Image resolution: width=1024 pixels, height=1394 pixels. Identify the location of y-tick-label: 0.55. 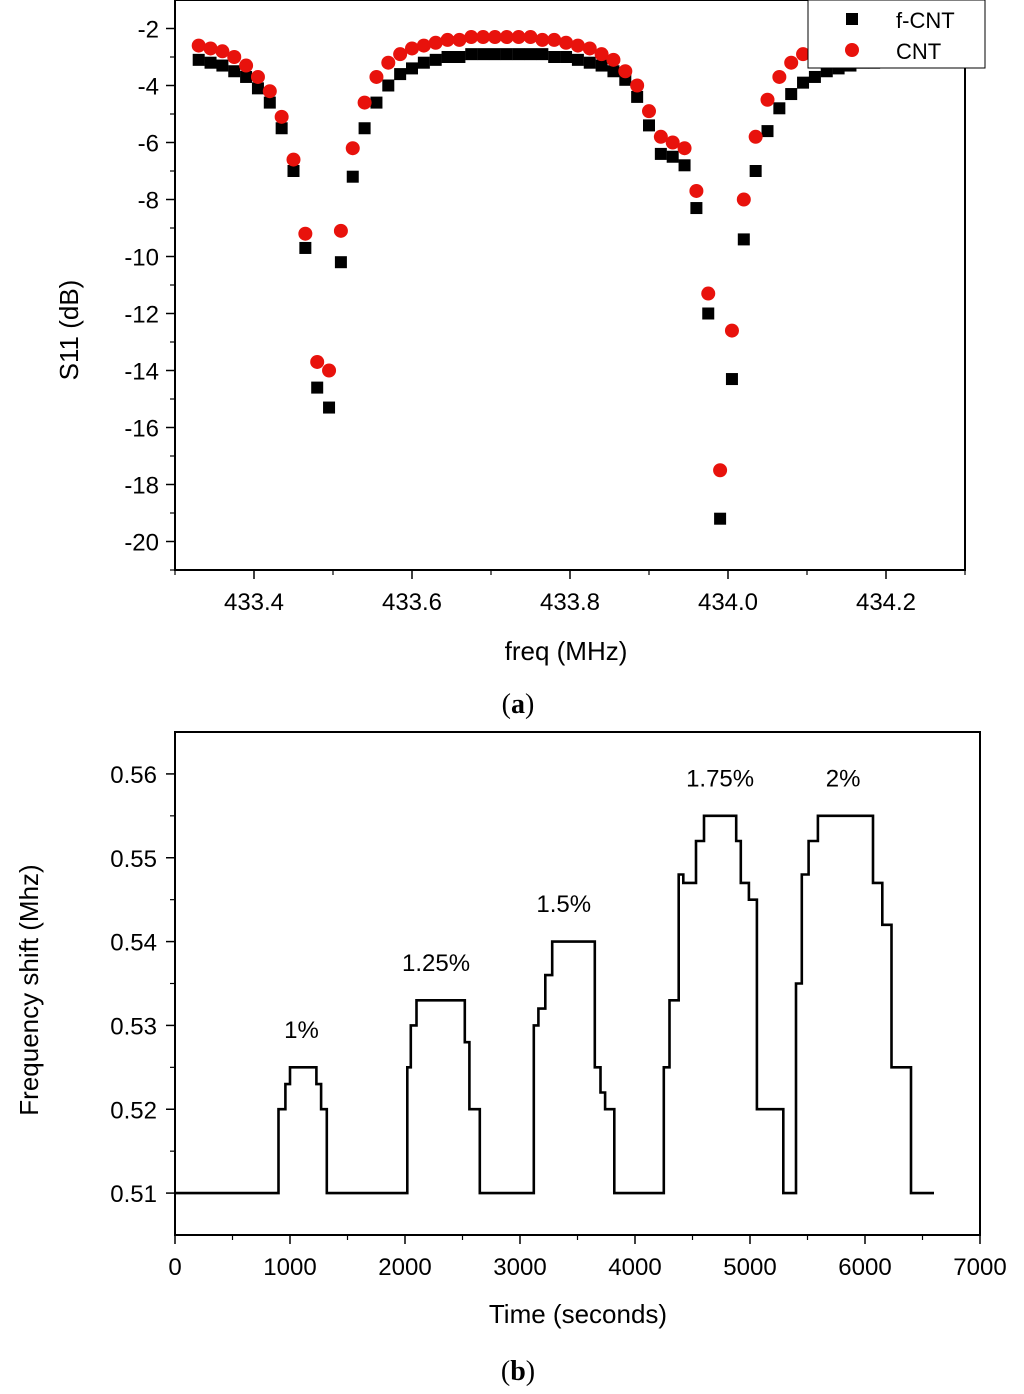
(133, 859).